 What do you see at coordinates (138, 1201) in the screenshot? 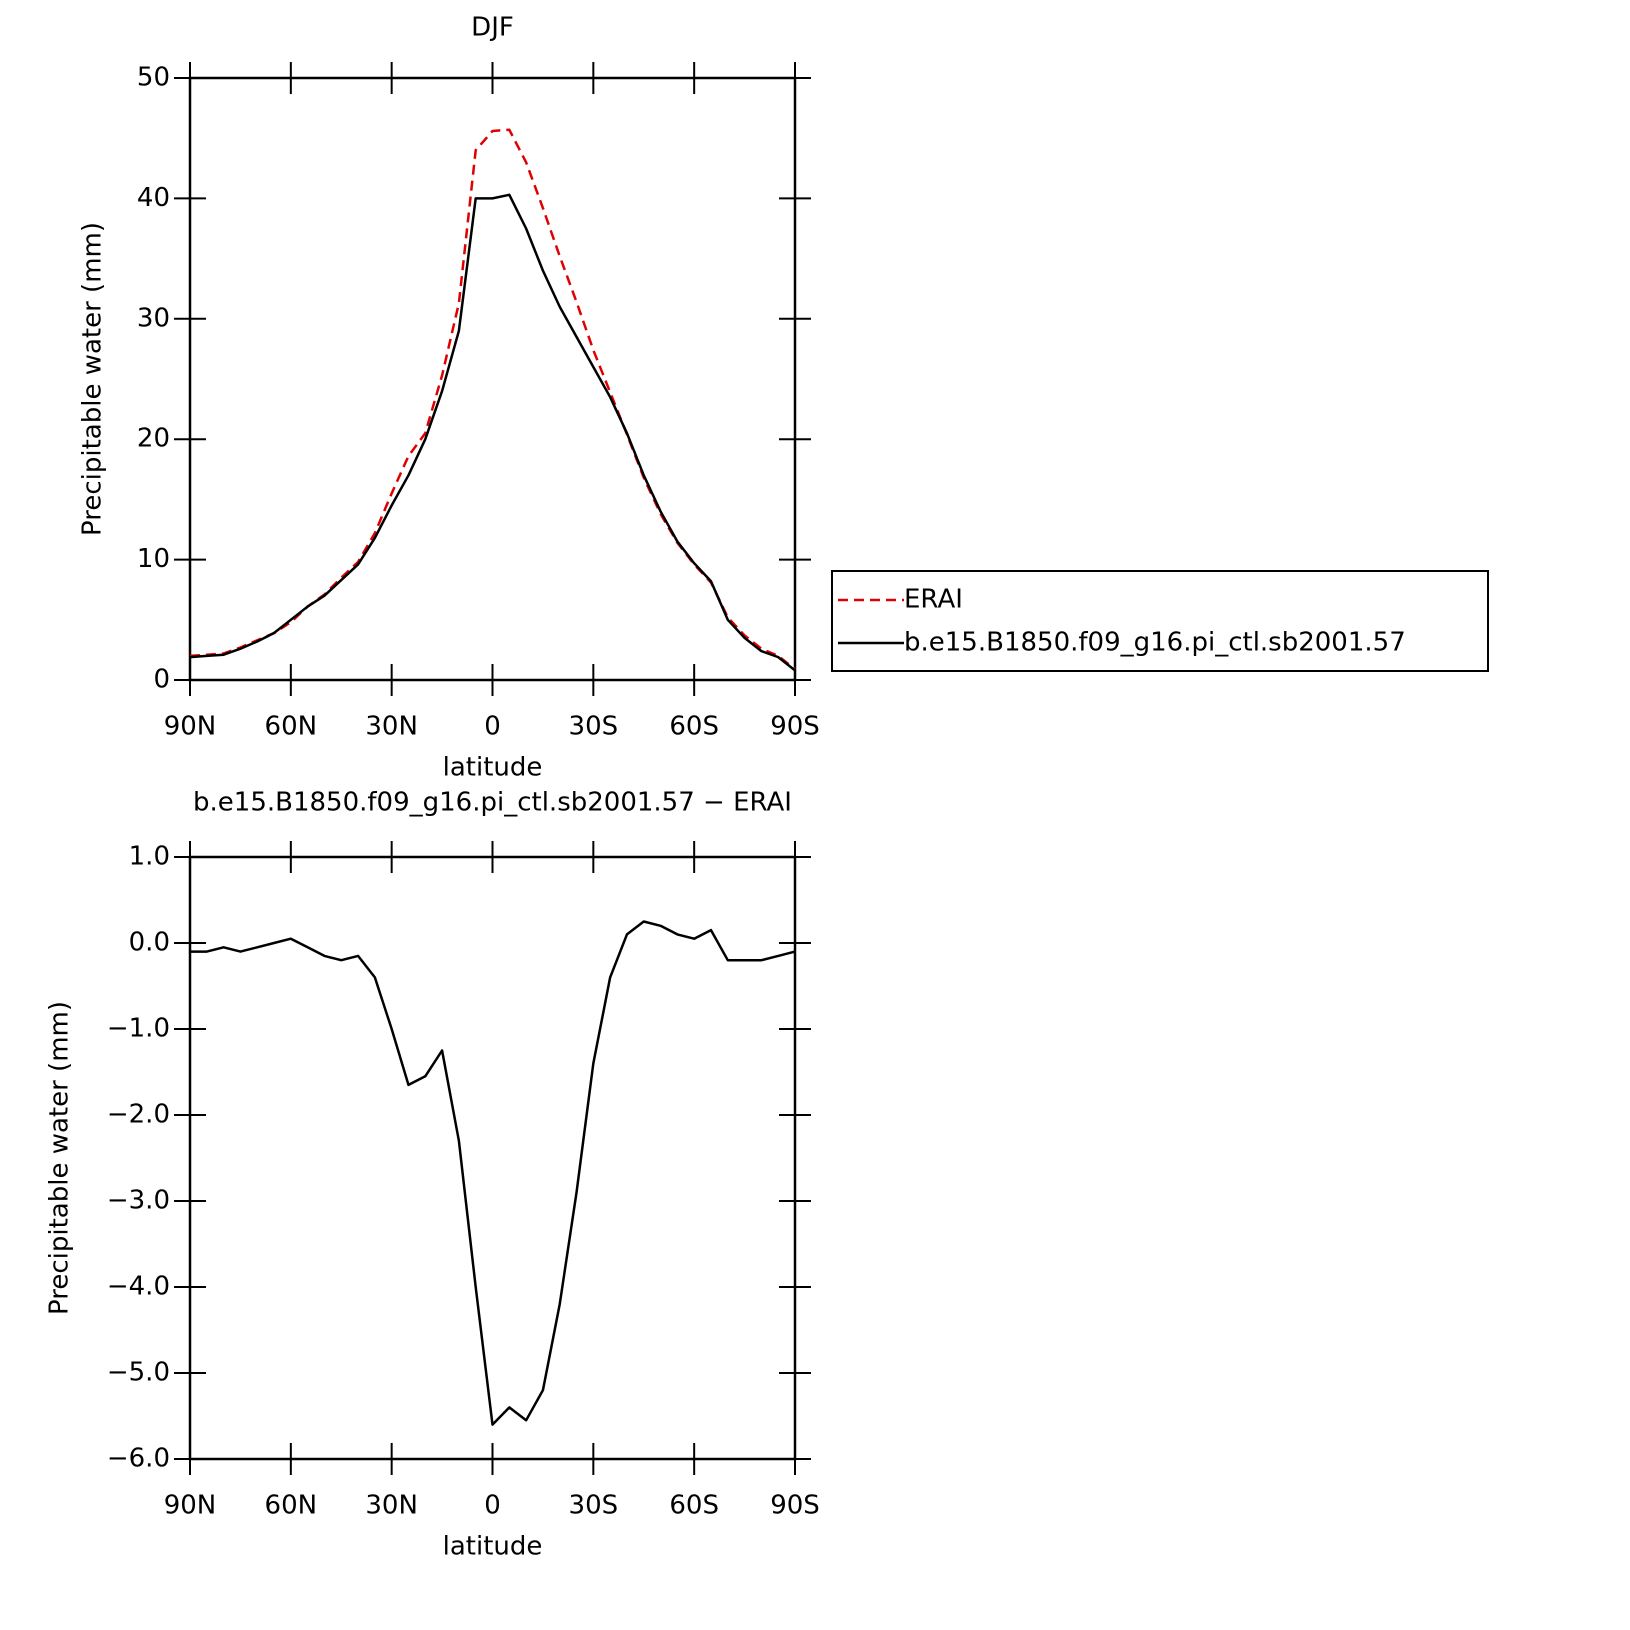
I see `y-tick-label: −3.0` at bounding box center [138, 1201].